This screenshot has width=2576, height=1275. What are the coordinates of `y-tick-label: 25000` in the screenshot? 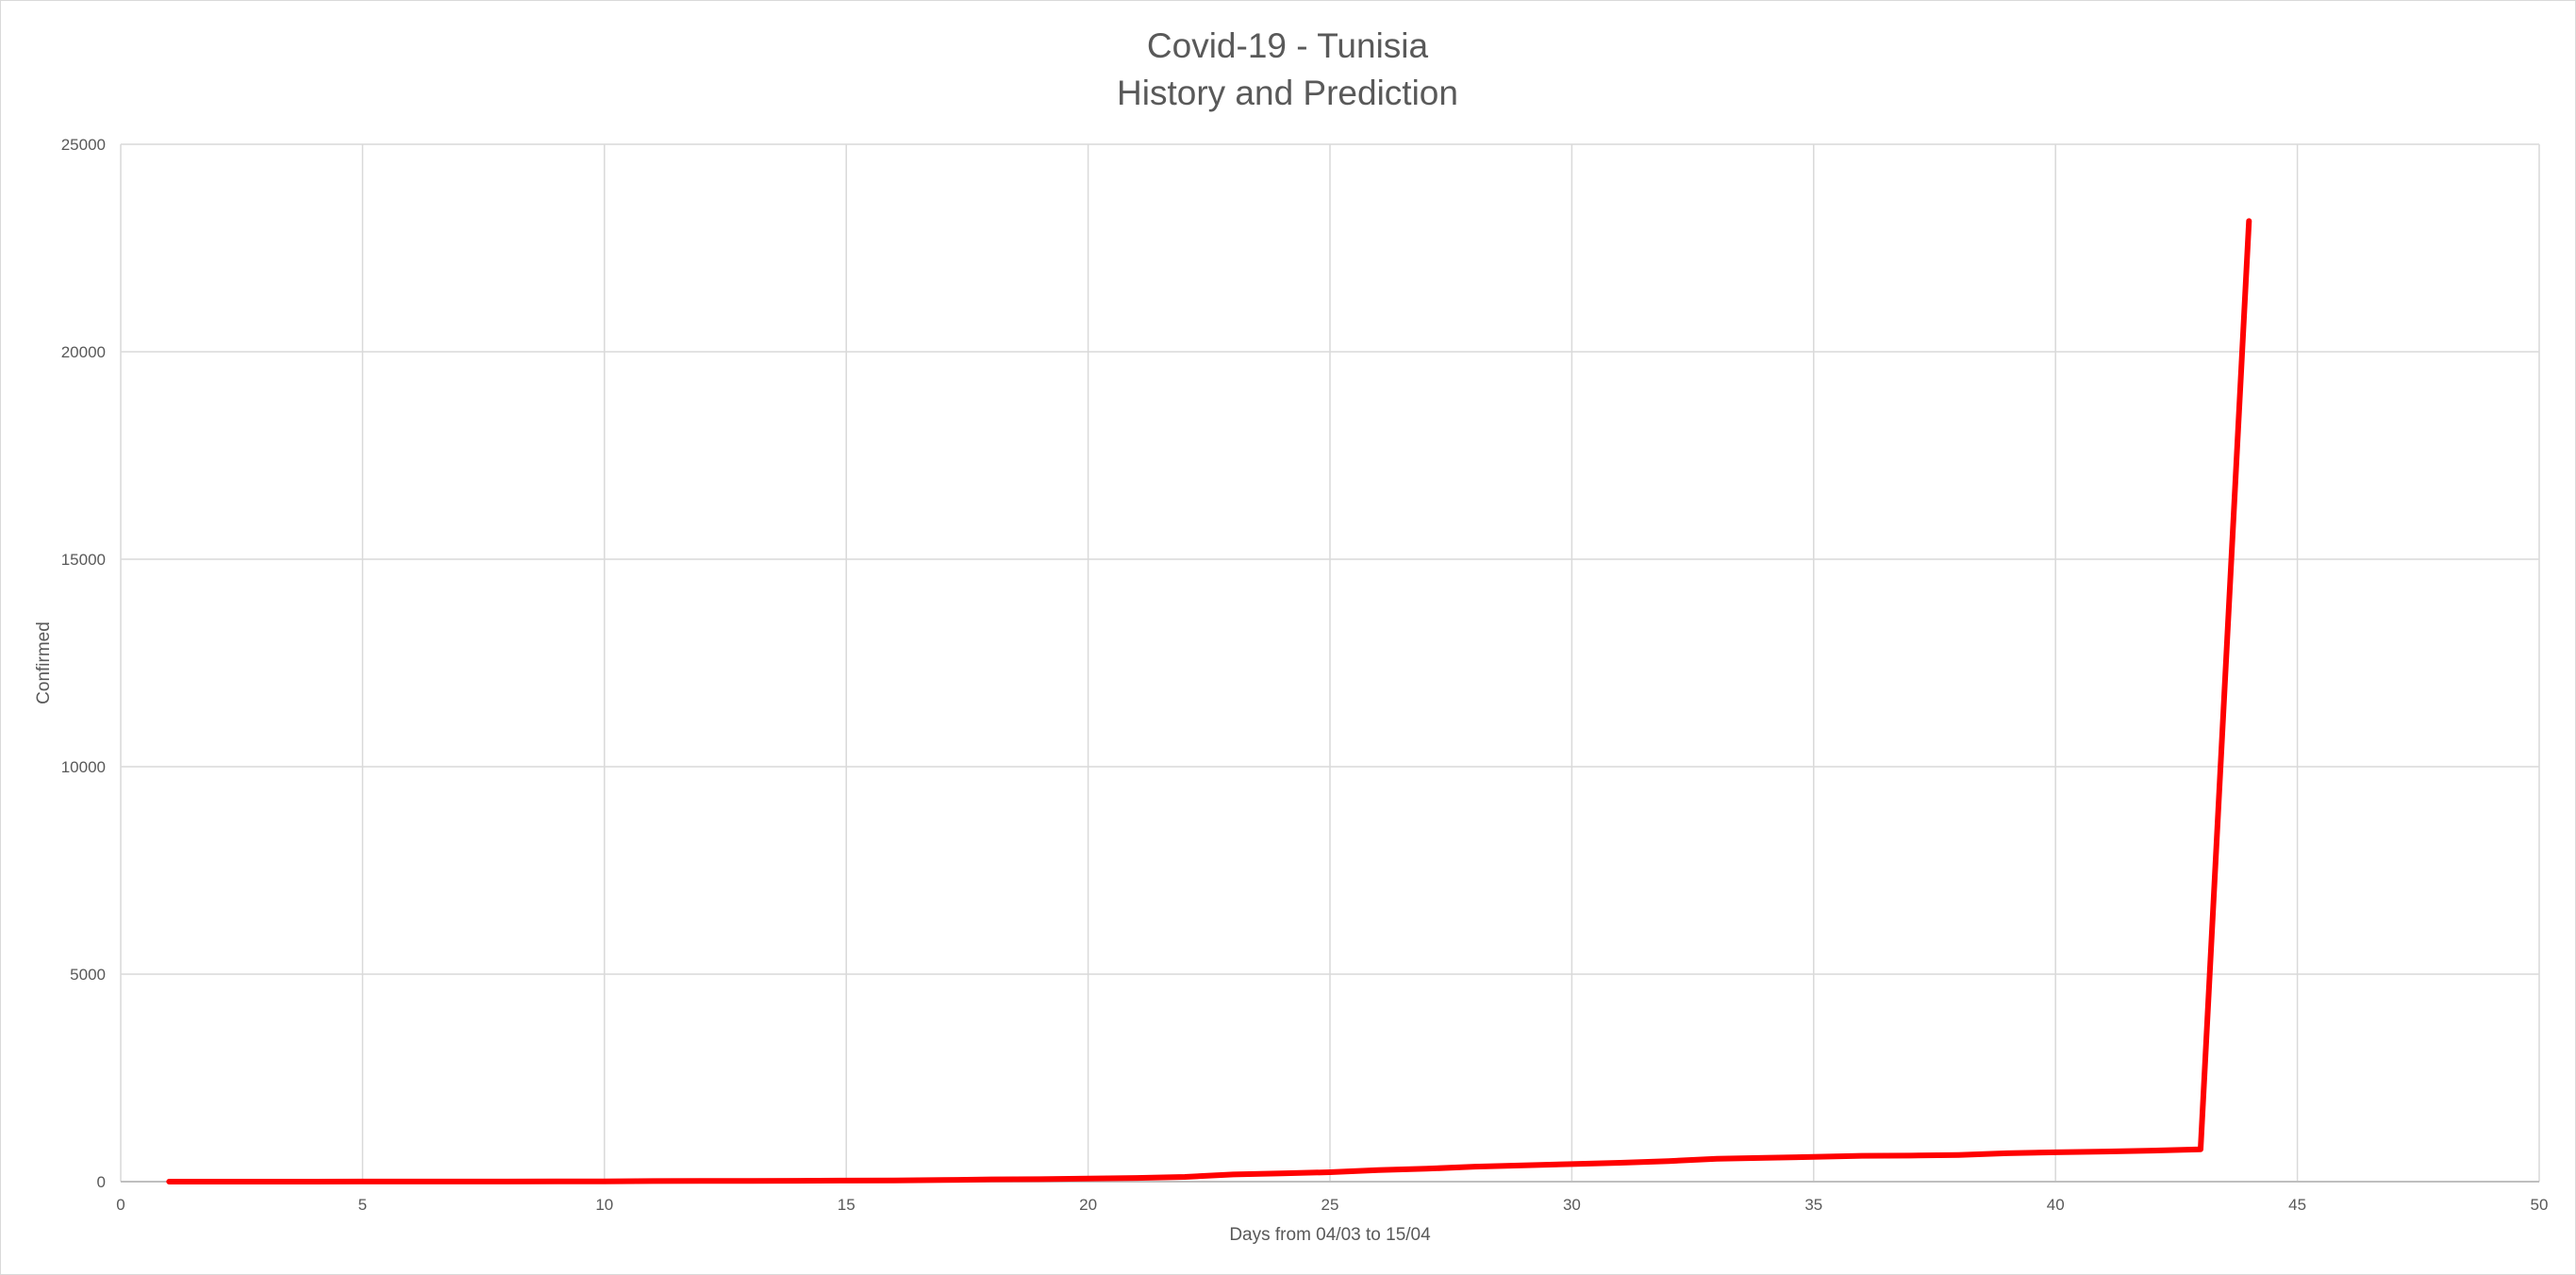 It's located at (83, 145).